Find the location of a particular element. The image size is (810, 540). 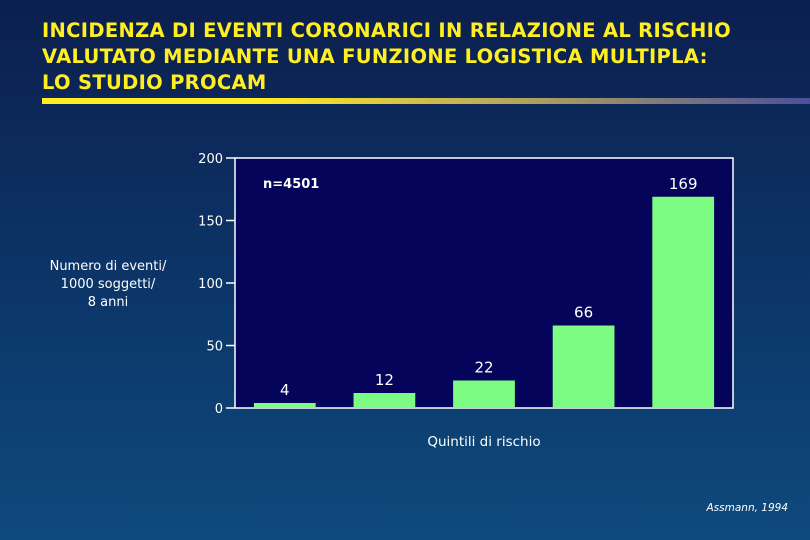

source-credit: Assmann, 1994 is located at coordinates (747, 508).